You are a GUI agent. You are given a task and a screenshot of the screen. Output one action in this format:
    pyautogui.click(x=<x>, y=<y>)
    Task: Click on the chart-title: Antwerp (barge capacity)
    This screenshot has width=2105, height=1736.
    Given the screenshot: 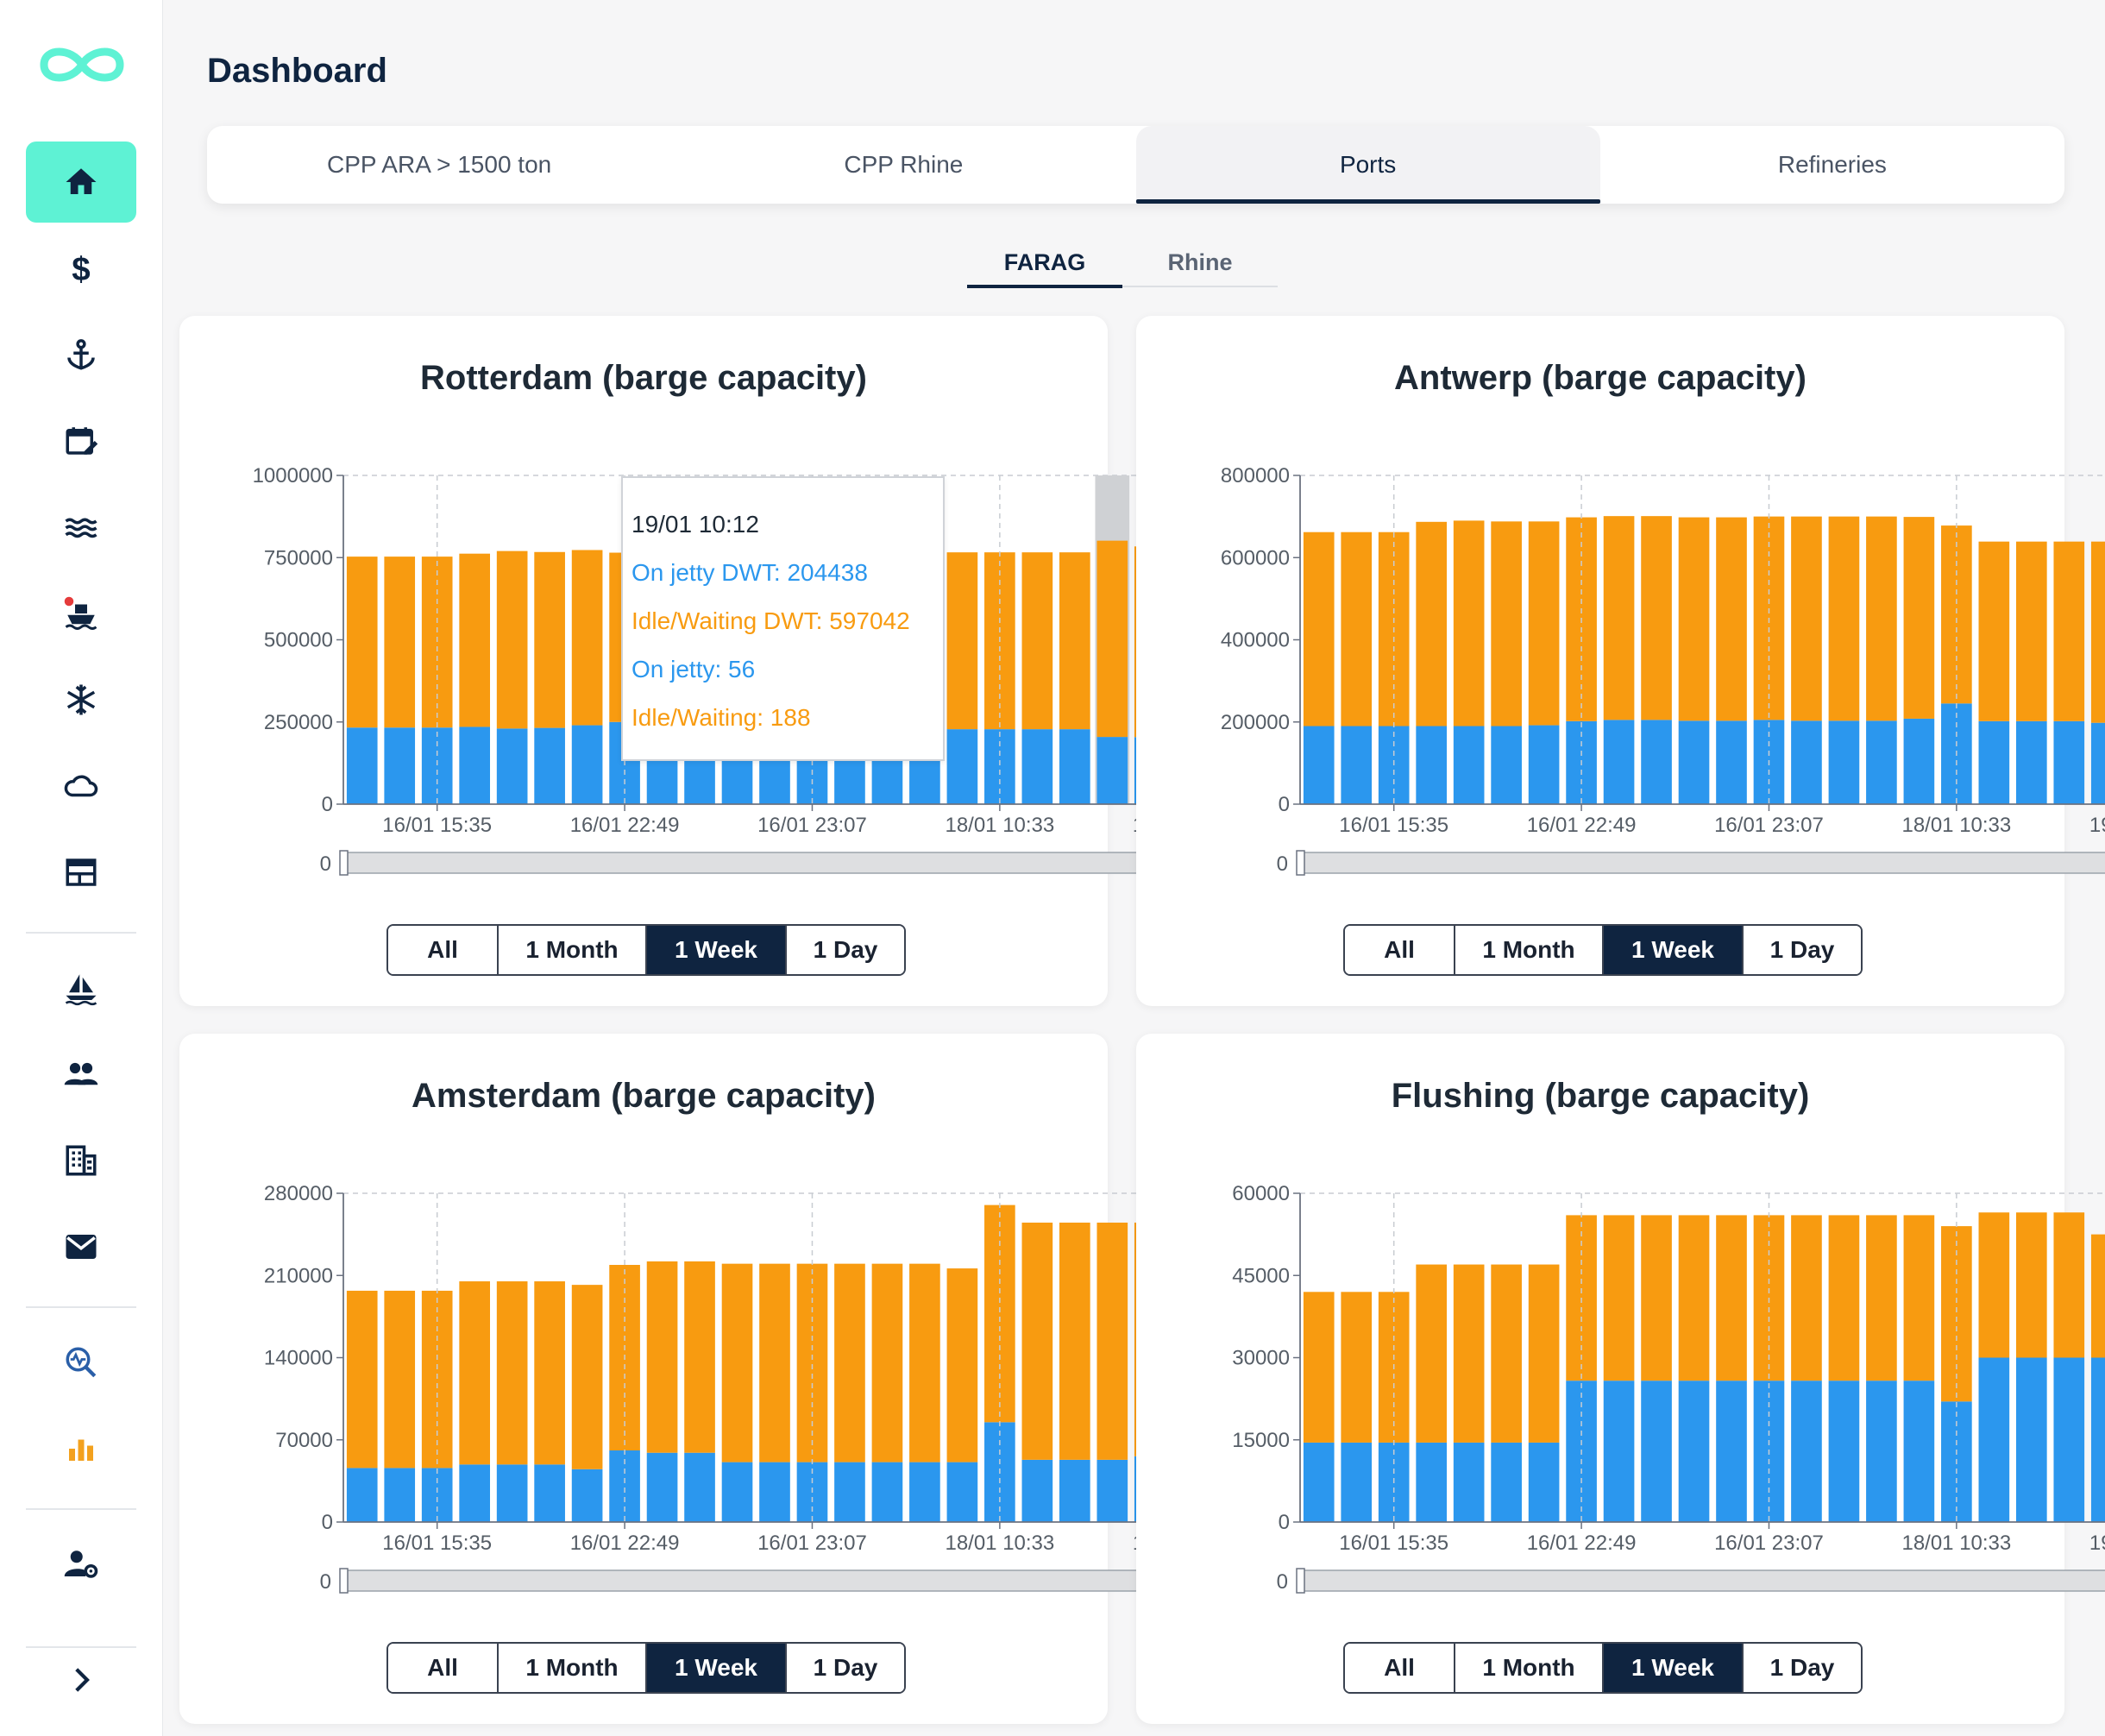 What is the action you would take?
    pyautogui.click(x=1601, y=378)
    